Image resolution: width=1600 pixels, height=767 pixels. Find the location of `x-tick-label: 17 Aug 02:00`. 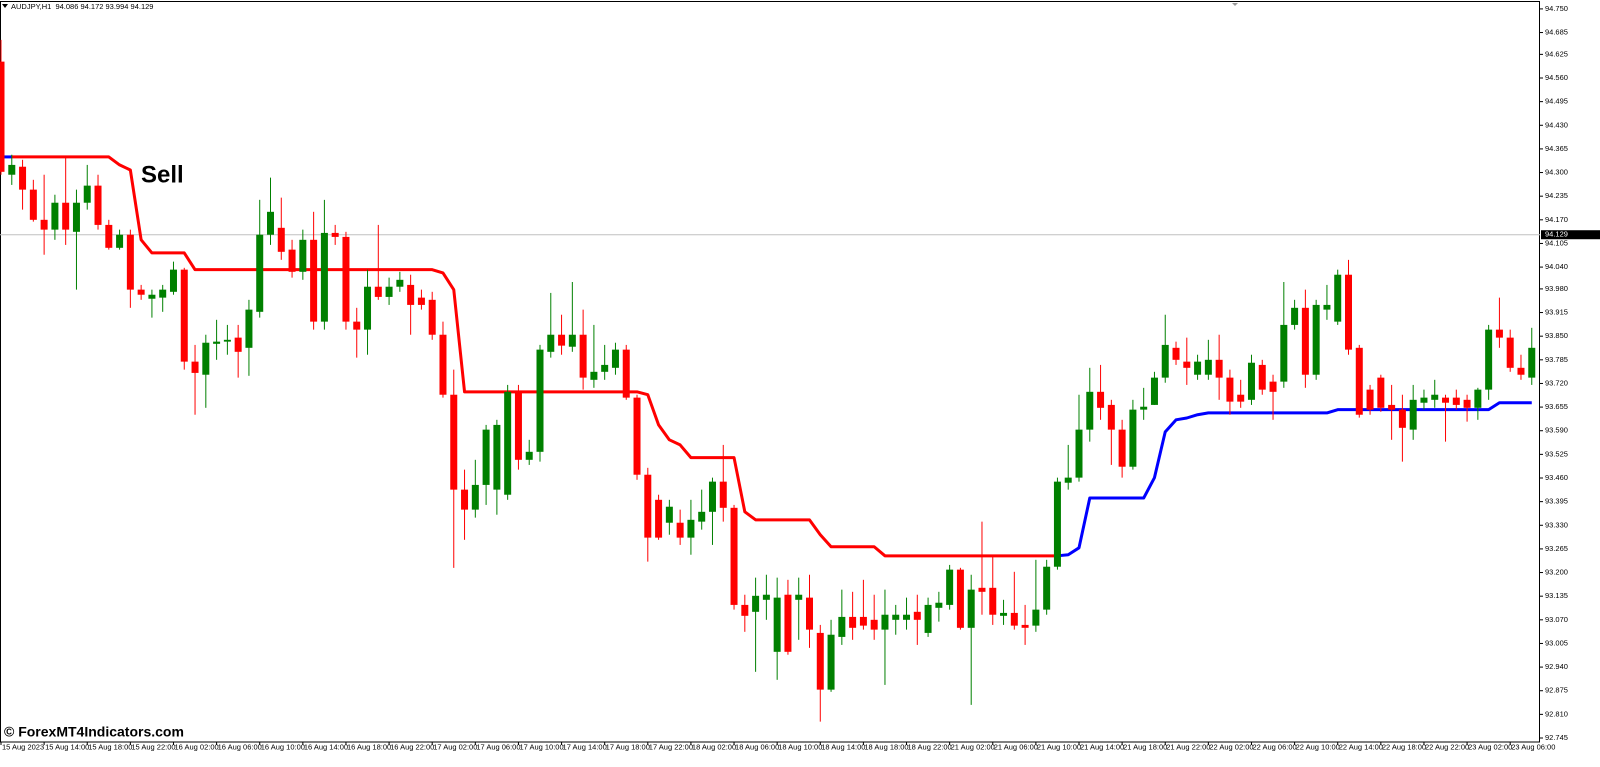

x-tick-label: 17 Aug 02:00 is located at coordinates (455, 746).